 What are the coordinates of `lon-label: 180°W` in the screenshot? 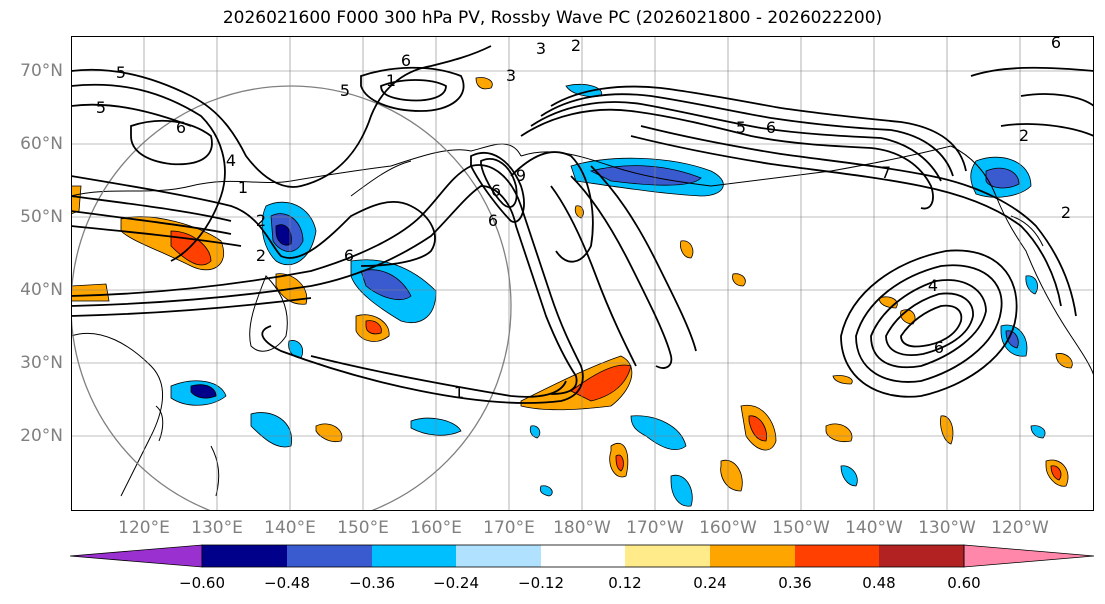 It's located at (582, 528).